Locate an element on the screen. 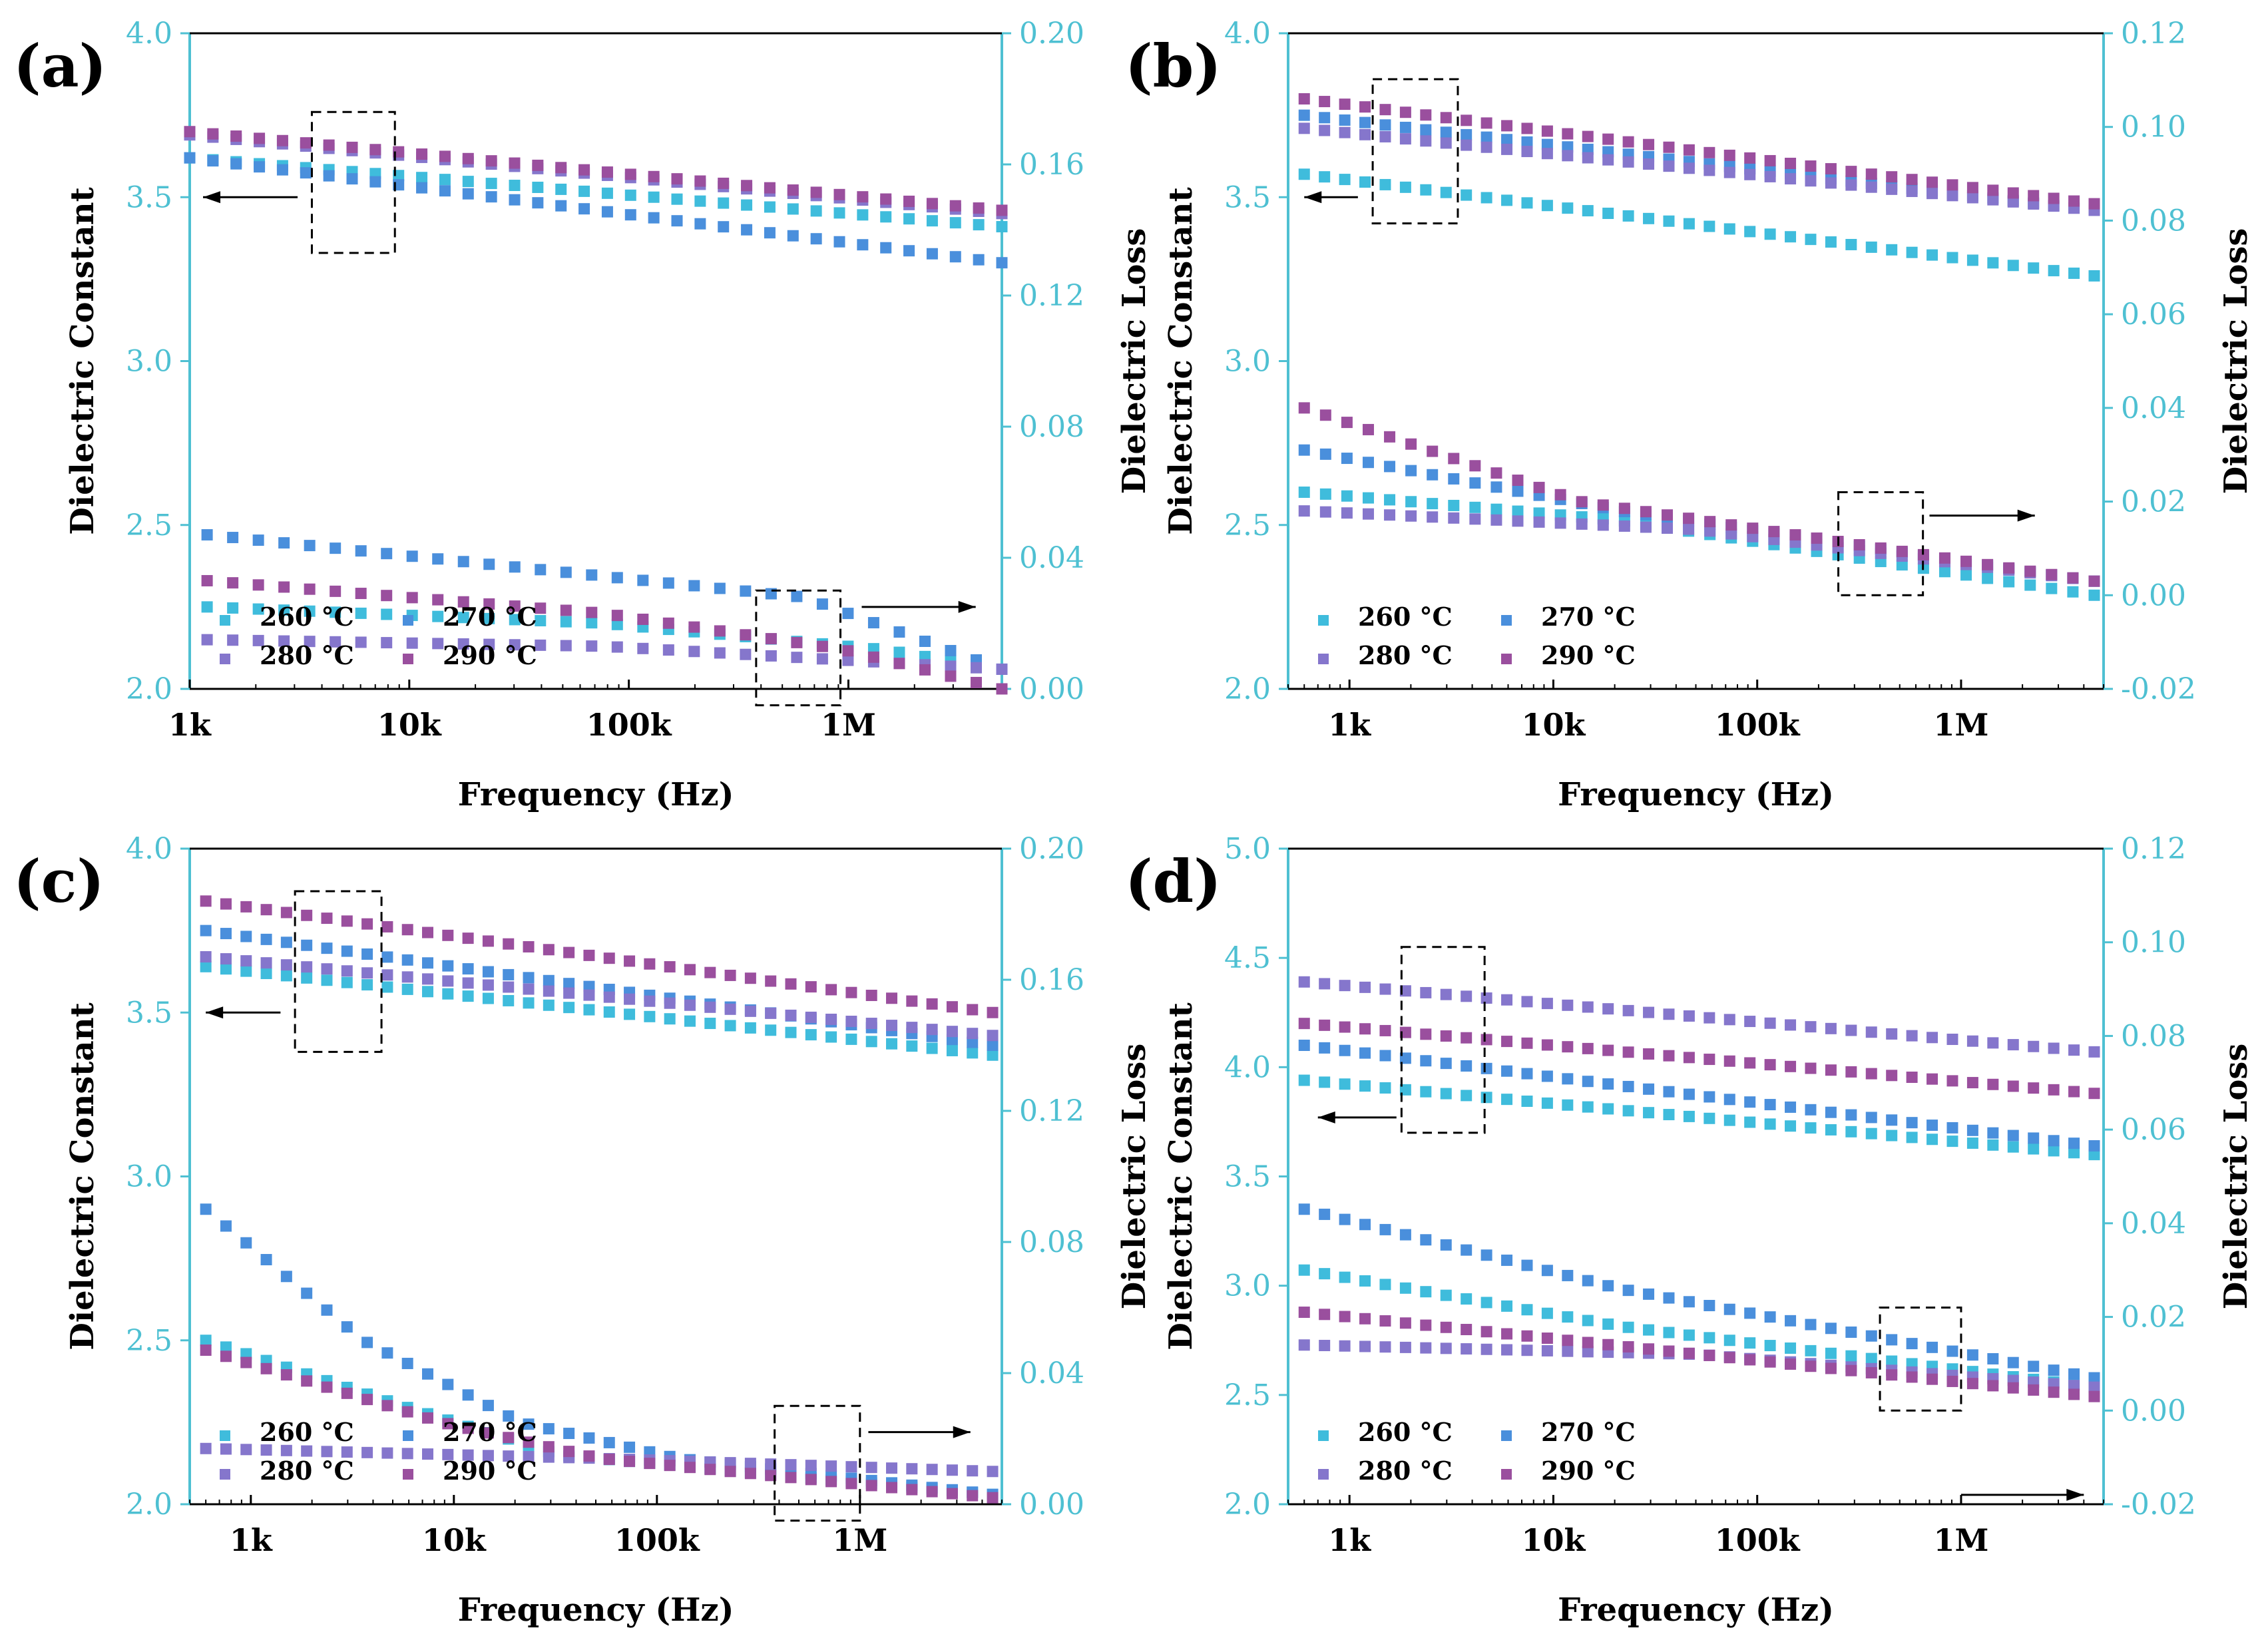  y-right-tick-label: 0.06 is located at coordinates (2153, 1130).